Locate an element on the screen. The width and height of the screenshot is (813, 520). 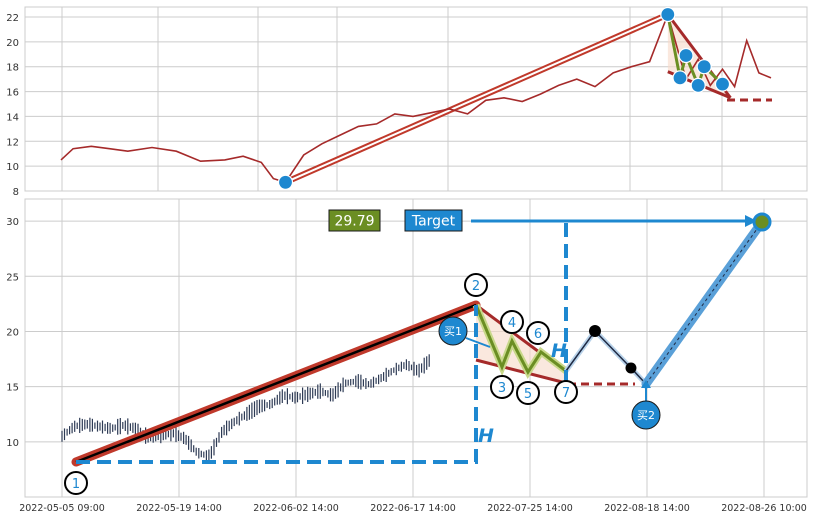
bottom-y-tick-label: 25 is located at coordinates (12, 277).